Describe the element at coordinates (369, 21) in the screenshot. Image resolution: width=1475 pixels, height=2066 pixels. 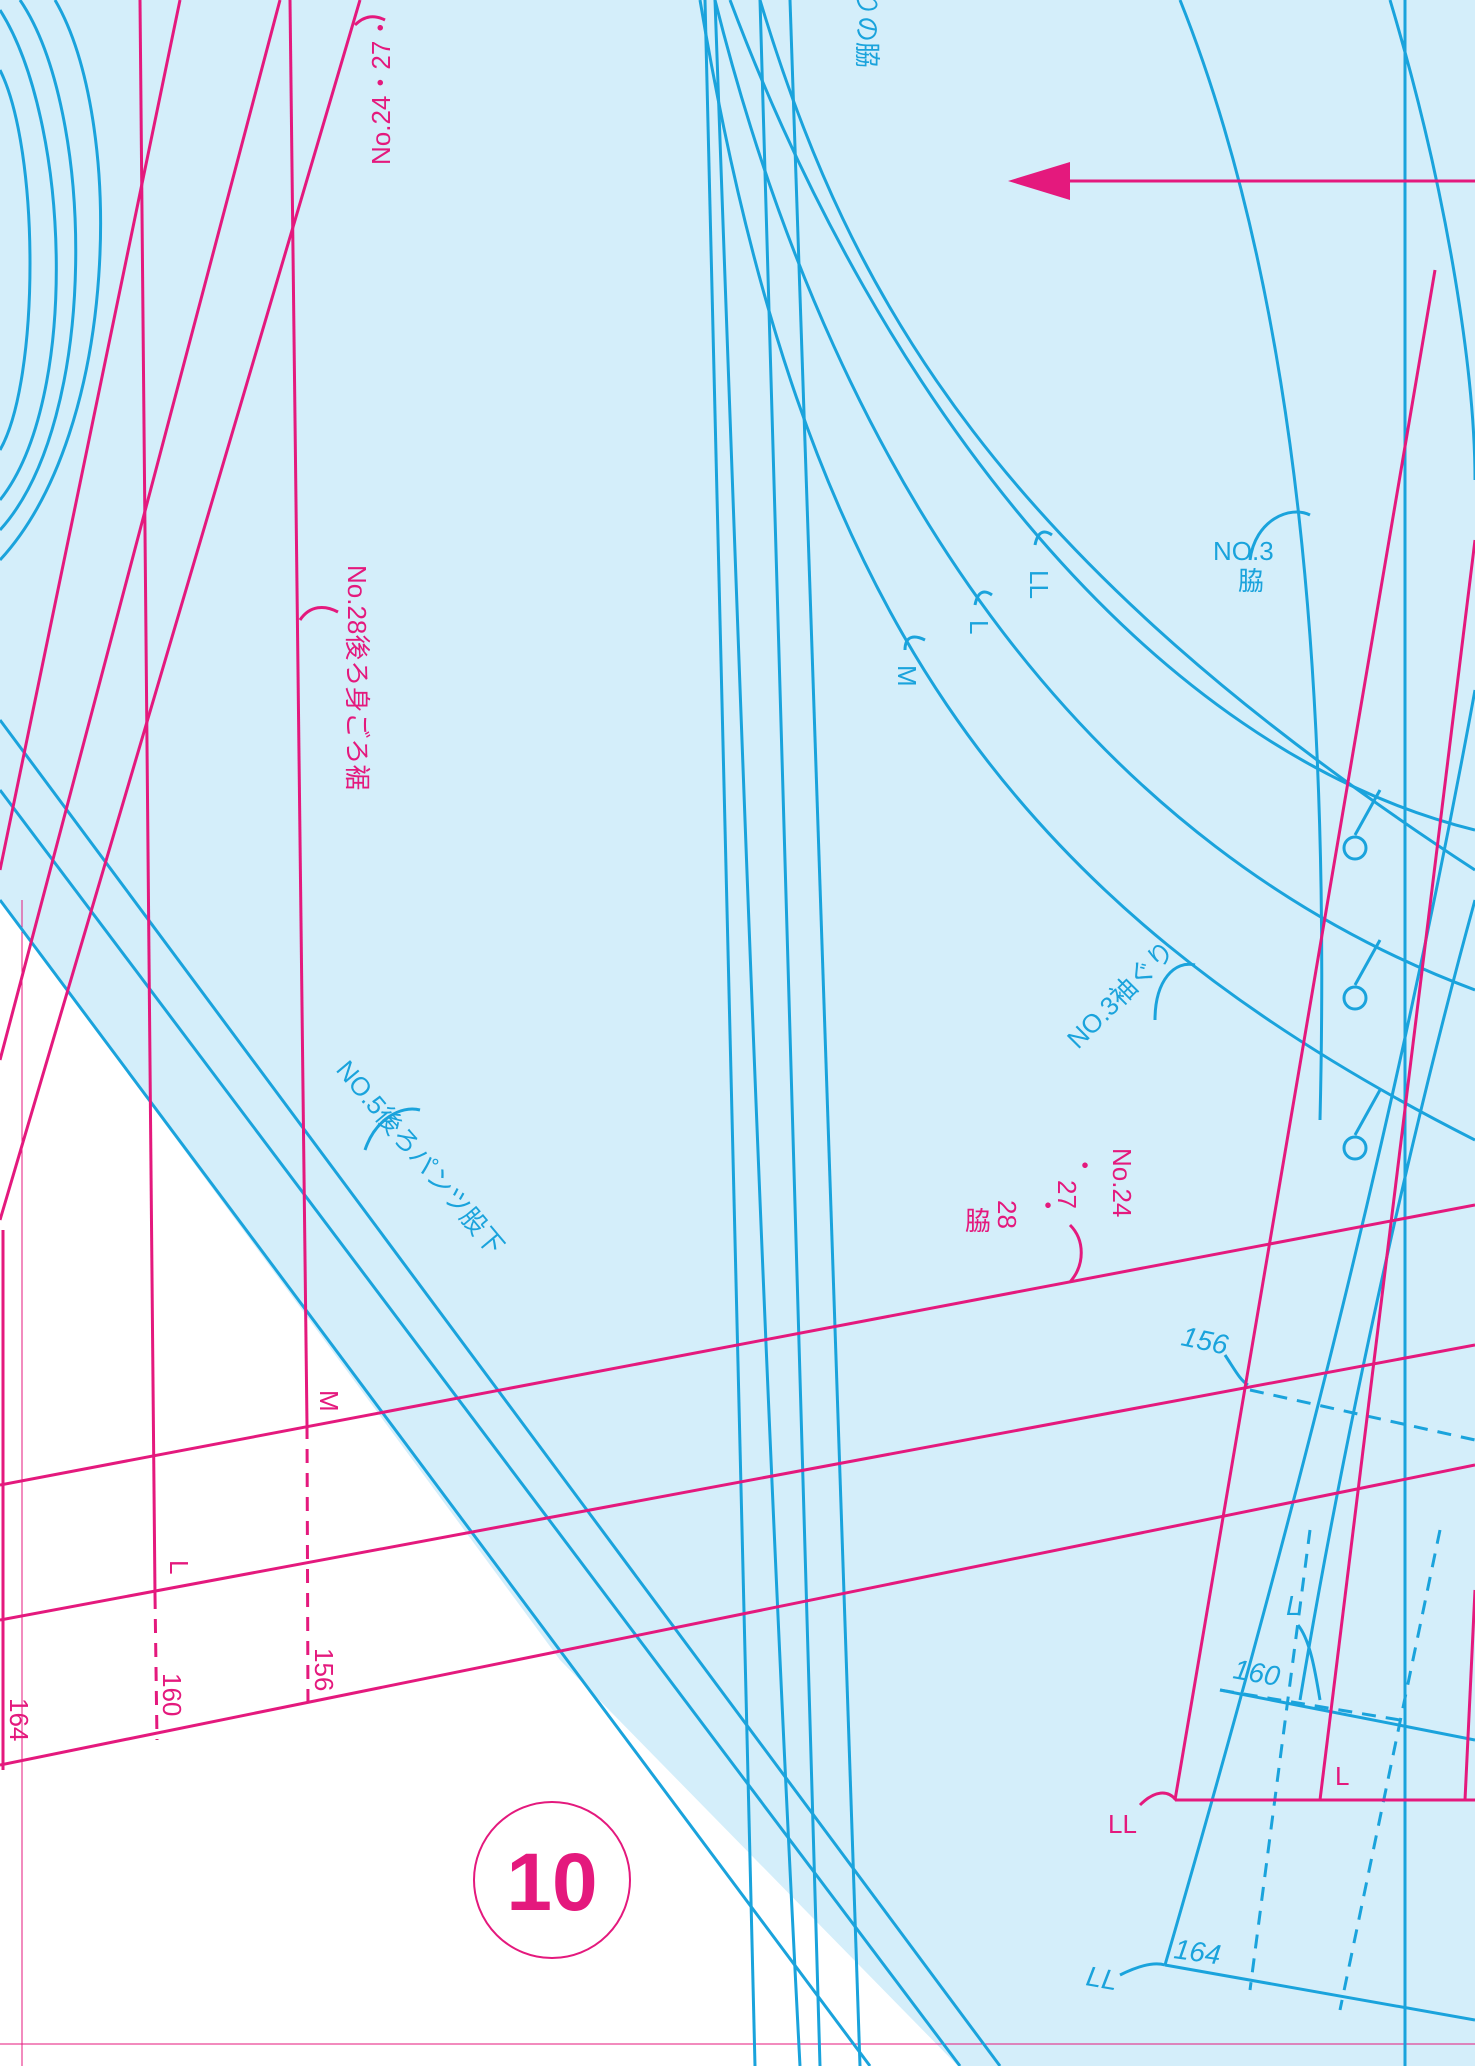
I see `leader-no24-top` at that location.